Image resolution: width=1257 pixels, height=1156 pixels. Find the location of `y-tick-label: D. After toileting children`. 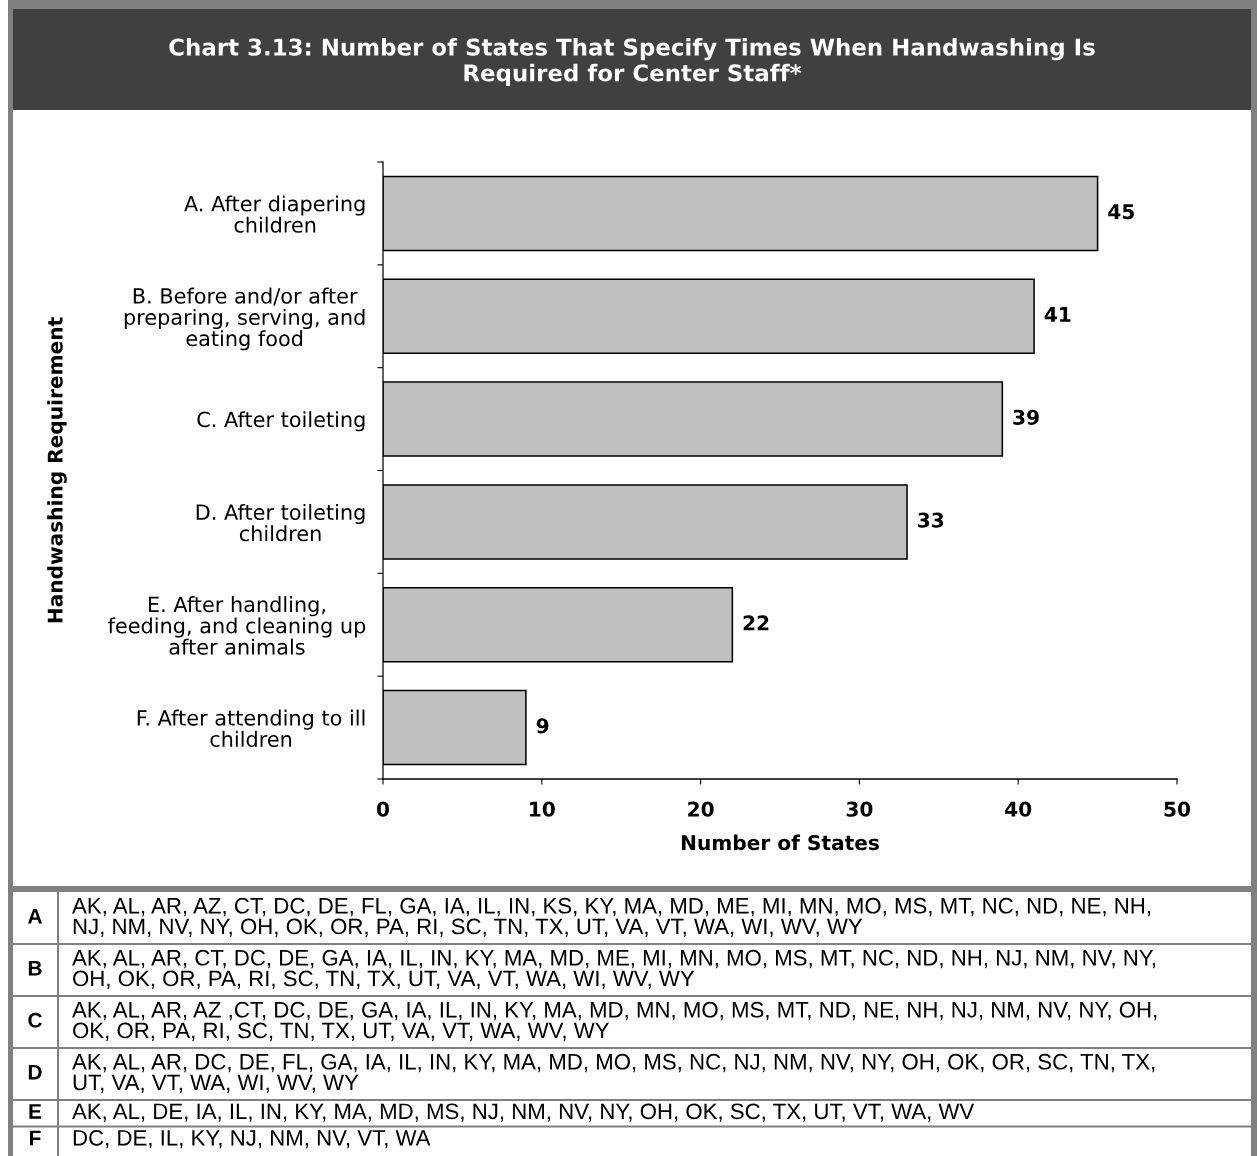

y-tick-label: D. After toileting children is located at coordinates (280, 522).